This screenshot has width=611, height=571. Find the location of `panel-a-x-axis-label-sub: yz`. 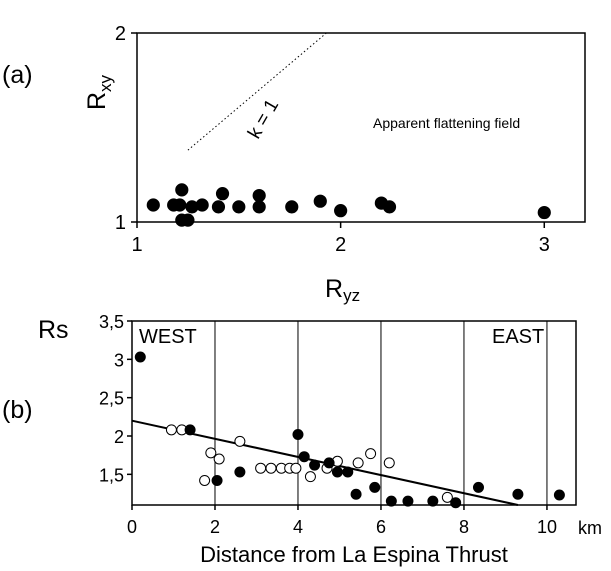

panel-a-x-axis-label-sub: yz is located at coordinates (351, 295).